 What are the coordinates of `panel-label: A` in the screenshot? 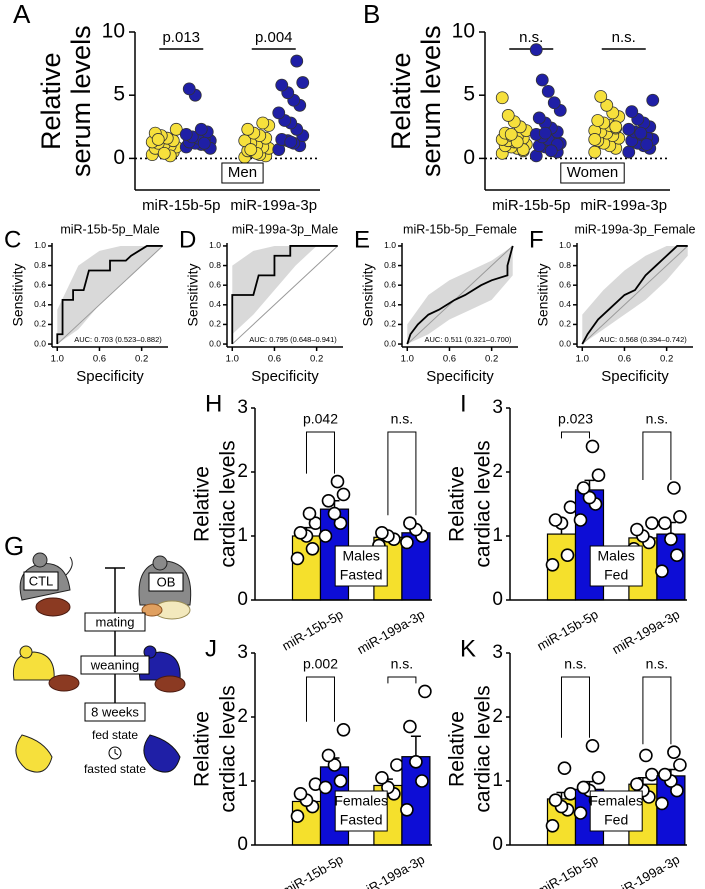 It's located at (22, 14).